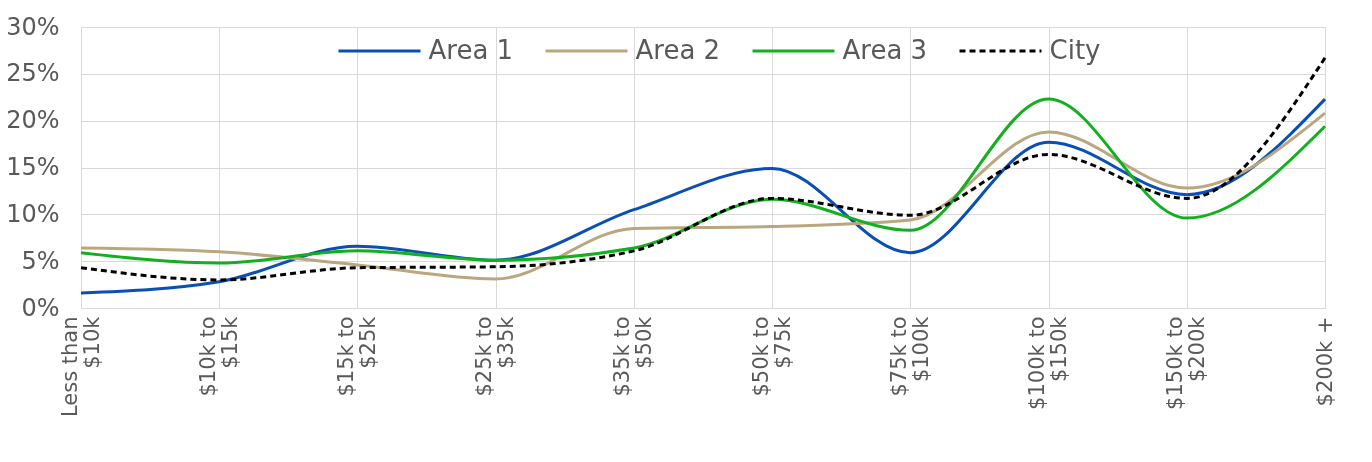 Image resolution: width=1372 pixels, height=462 pixels. I want to click on x-tick-label: $10k to $15k, so click(218, 356).